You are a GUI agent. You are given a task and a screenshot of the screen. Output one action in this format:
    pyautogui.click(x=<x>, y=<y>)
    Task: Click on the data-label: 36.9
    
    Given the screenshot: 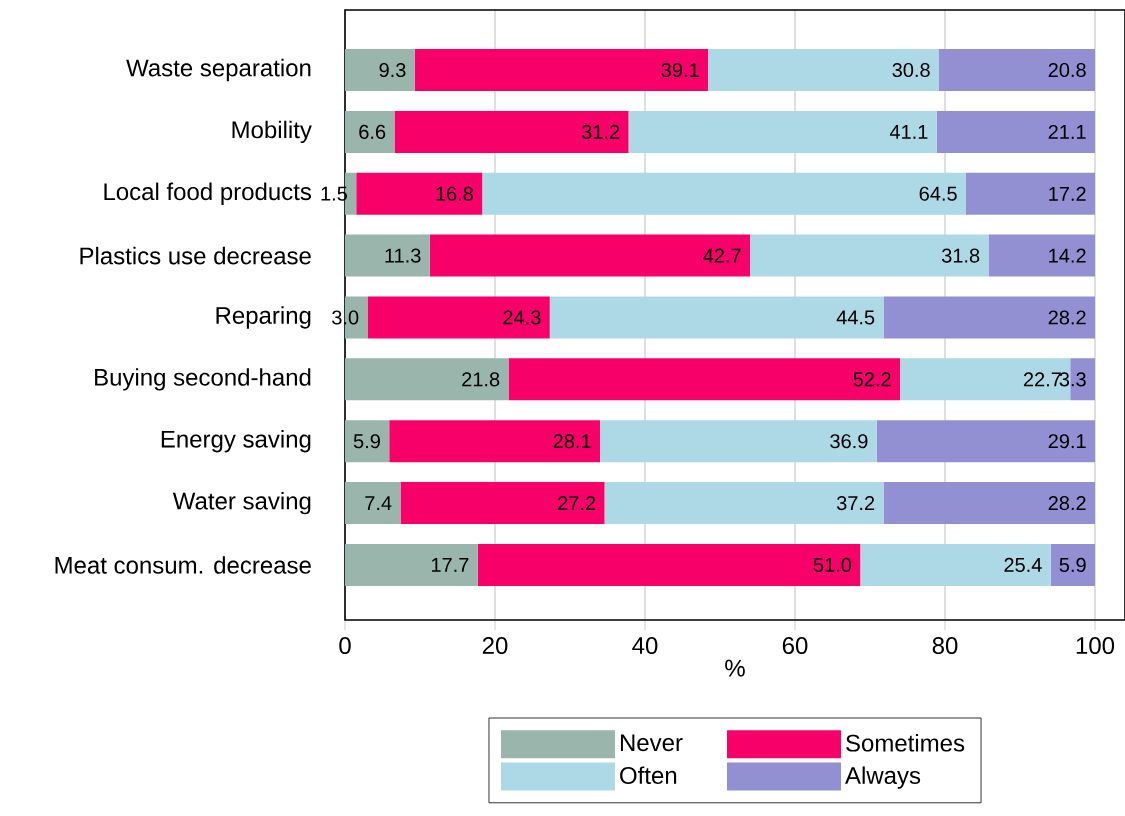 What is the action you would take?
    pyautogui.click(x=849, y=441)
    